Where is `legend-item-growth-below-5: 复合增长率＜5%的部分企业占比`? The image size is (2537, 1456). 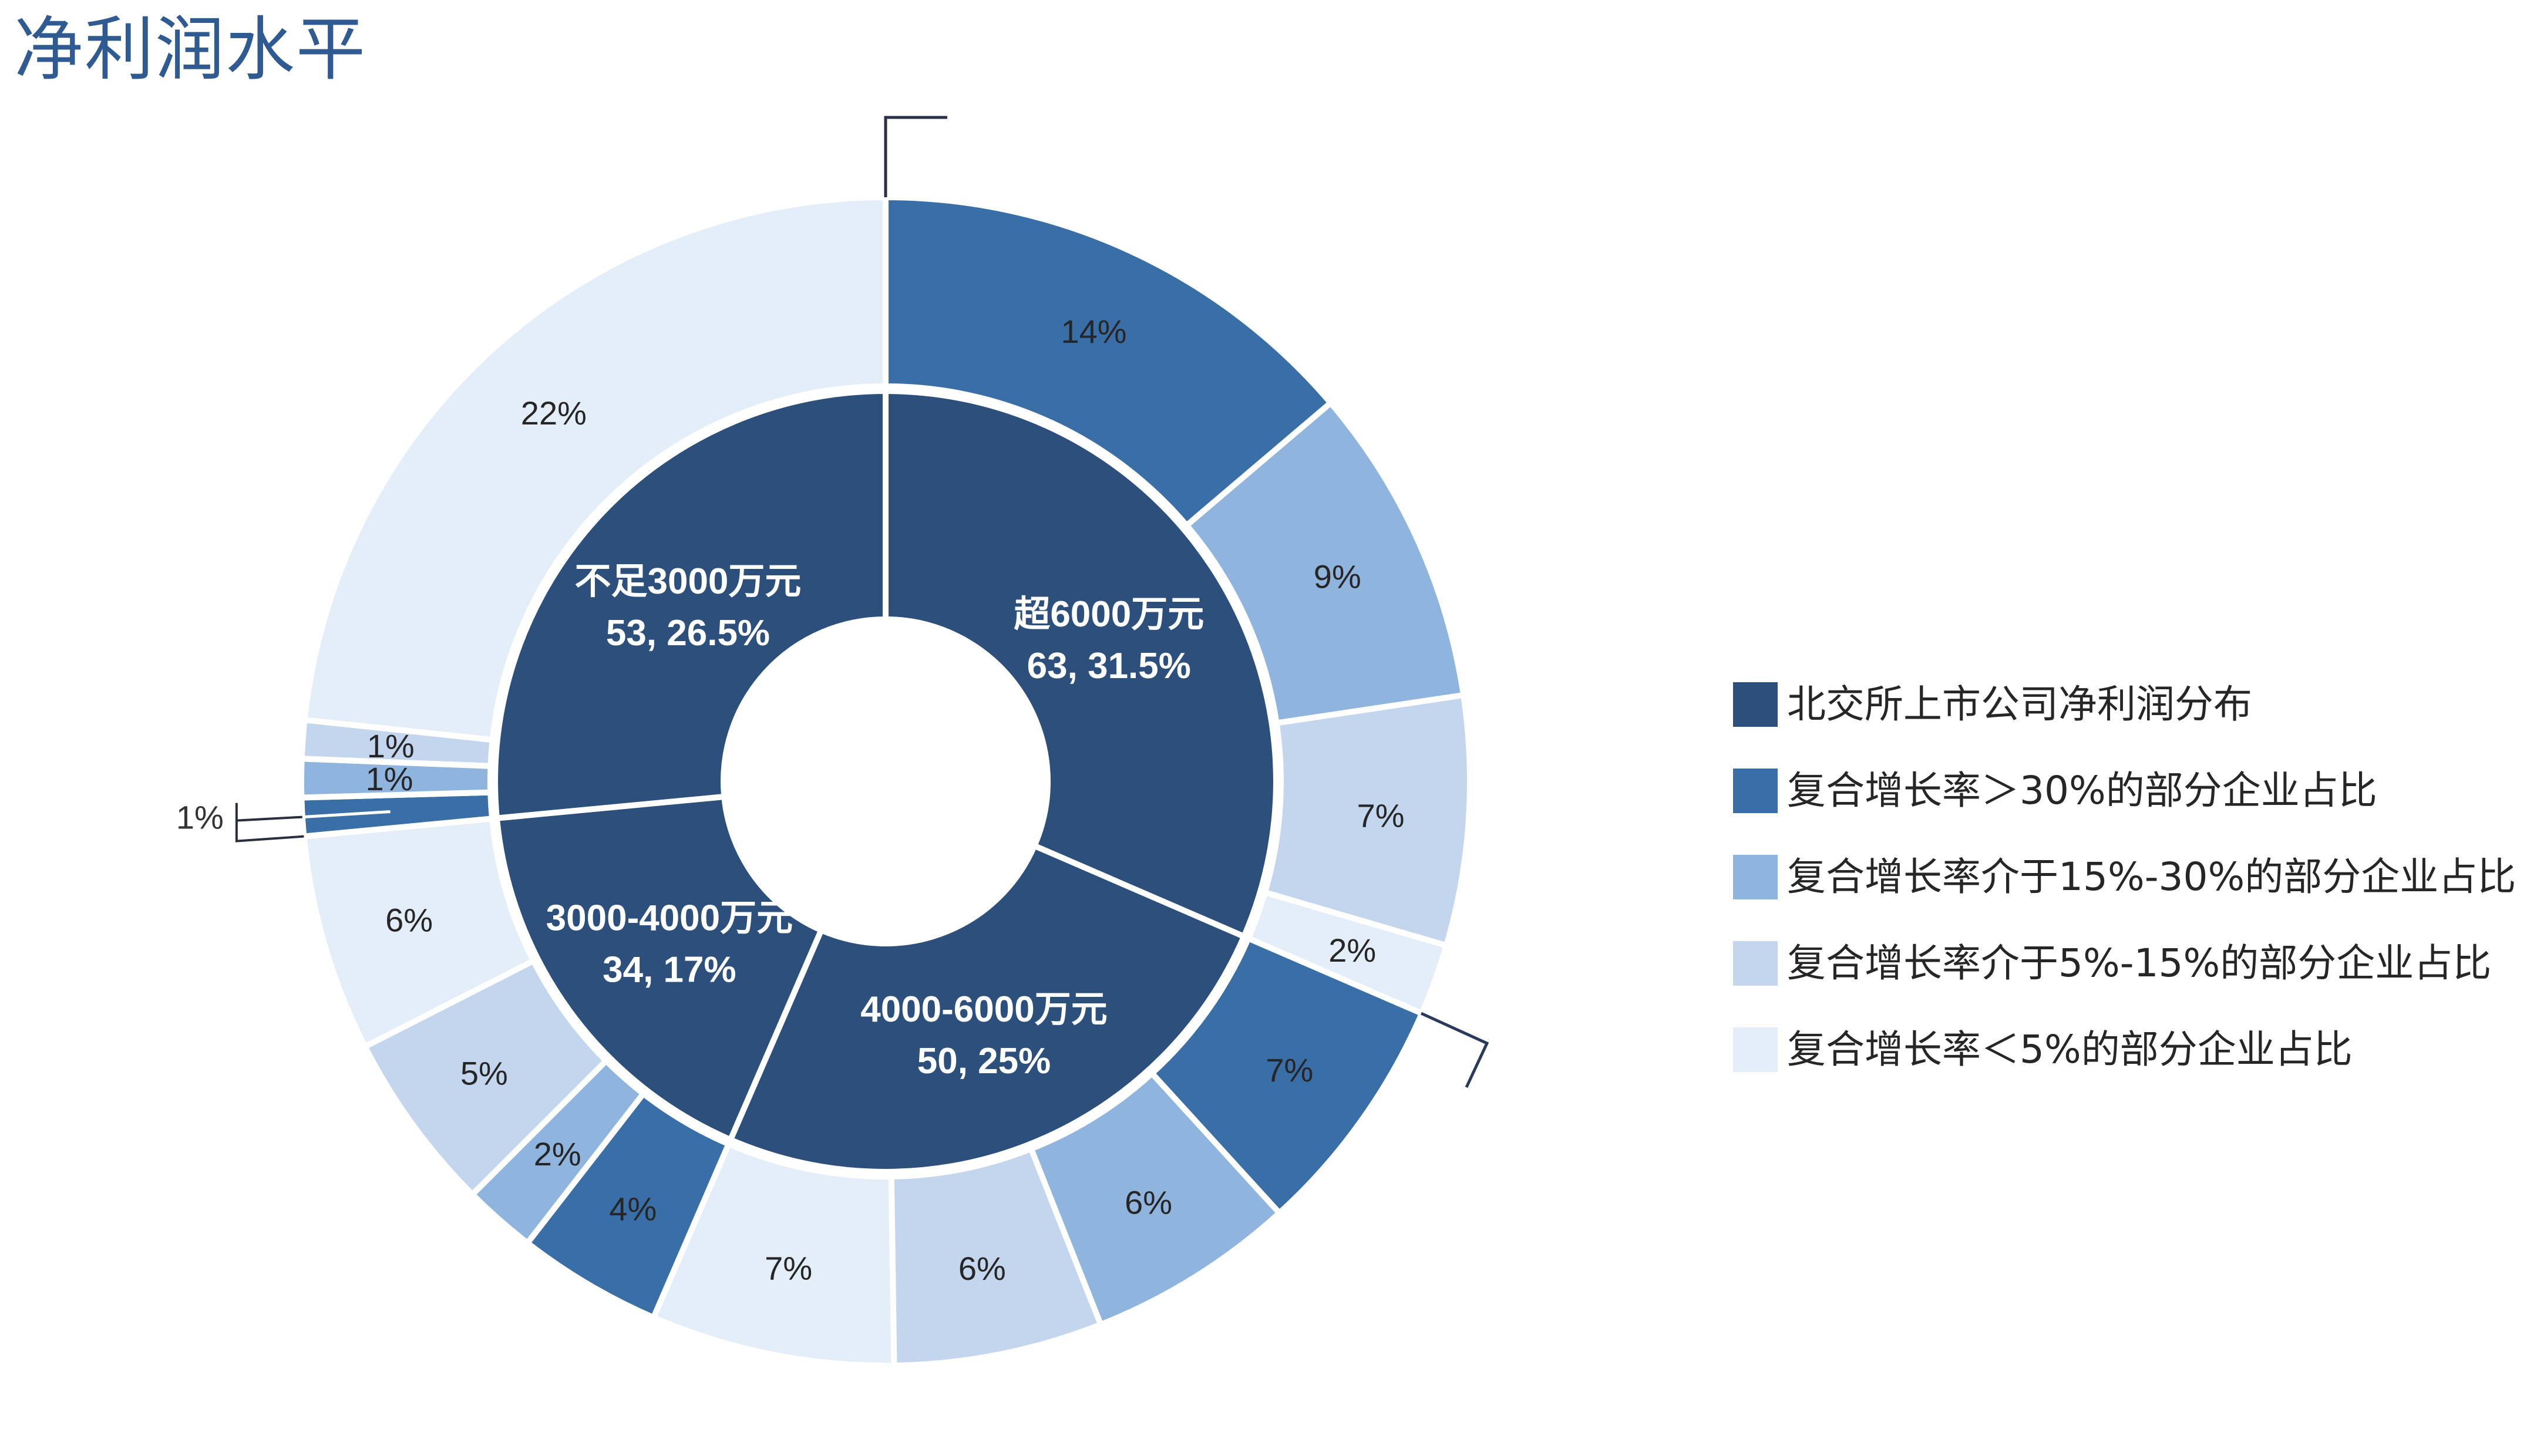 legend-item-growth-below-5: 复合增长率＜5%的部分企业占比 is located at coordinates (2124, 1049).